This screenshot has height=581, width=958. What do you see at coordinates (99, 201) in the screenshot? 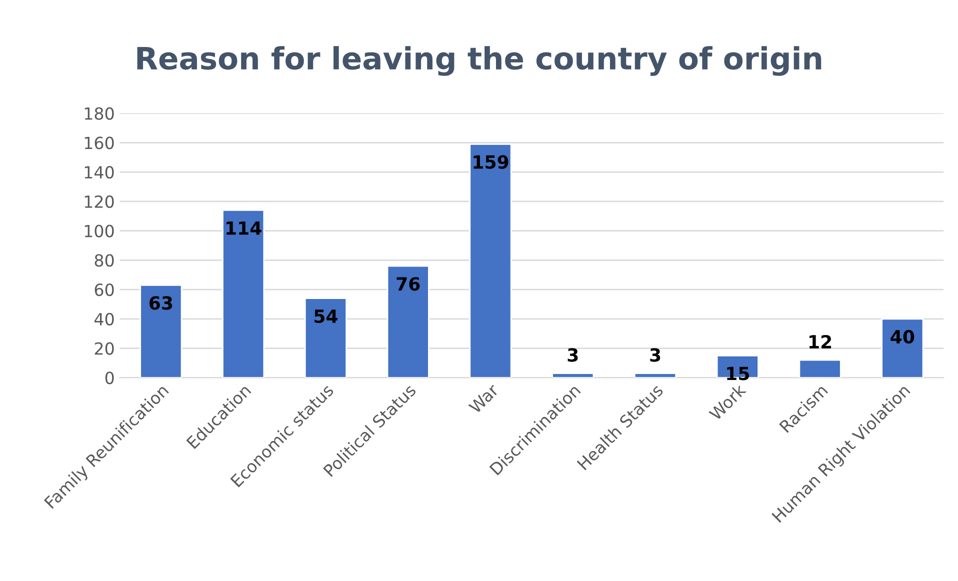
I see `y-tick-label: 120` at bounding box center [99, 201].